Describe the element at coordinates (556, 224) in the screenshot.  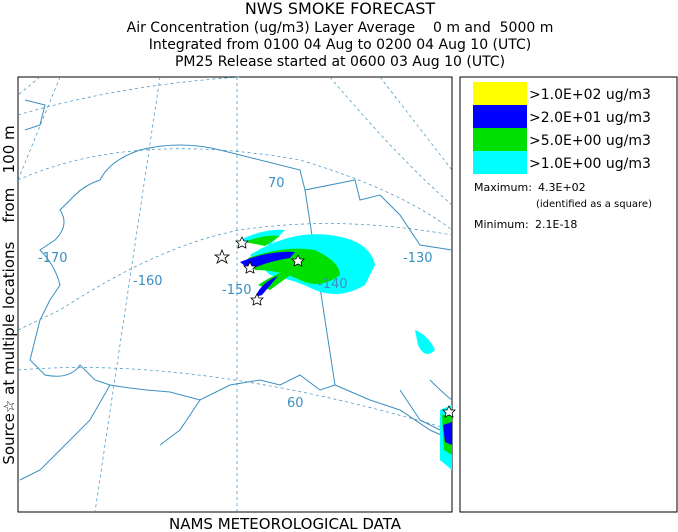
I see `minimum-value: 2.1E-18` at that location.